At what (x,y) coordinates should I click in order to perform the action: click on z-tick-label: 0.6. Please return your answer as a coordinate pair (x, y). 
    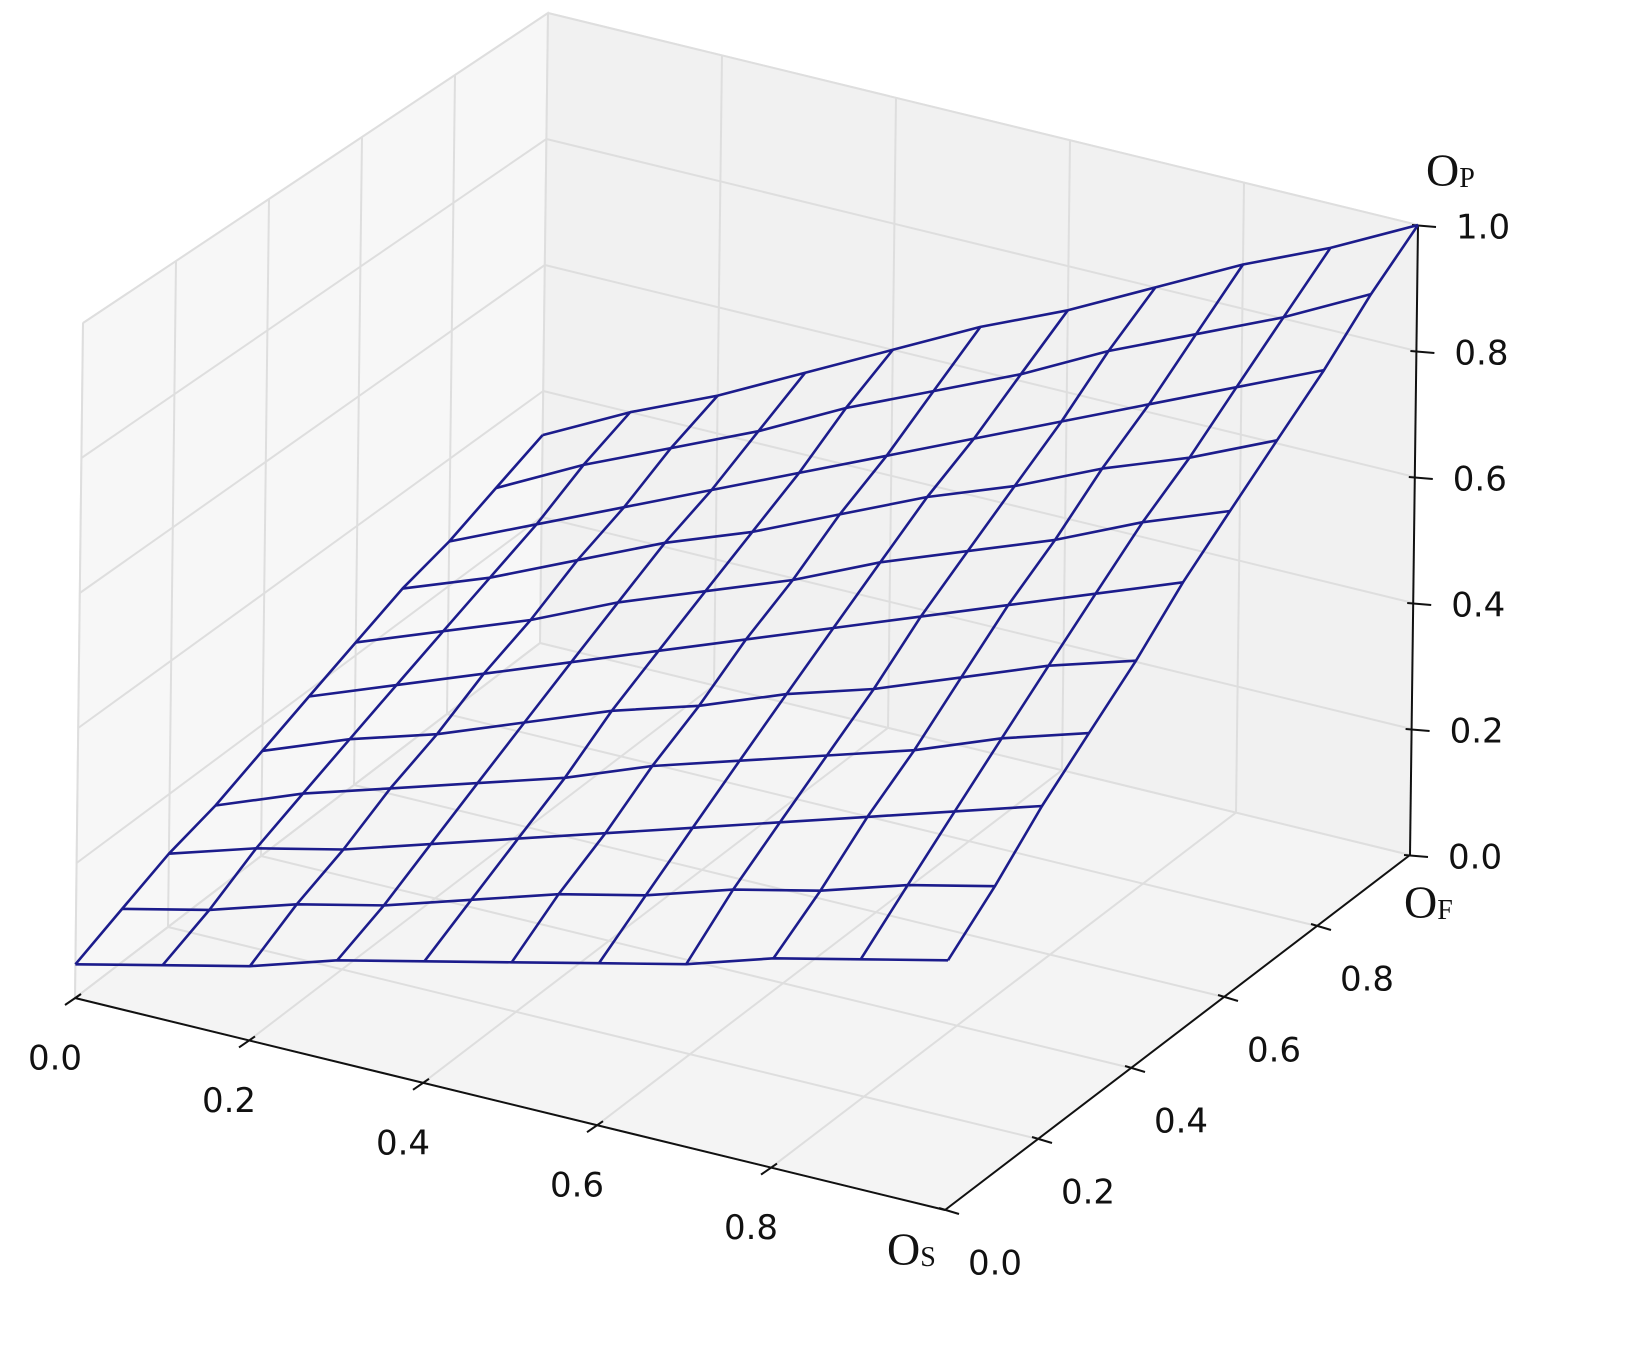
    Looking at the image, I should click on (1480, 480).